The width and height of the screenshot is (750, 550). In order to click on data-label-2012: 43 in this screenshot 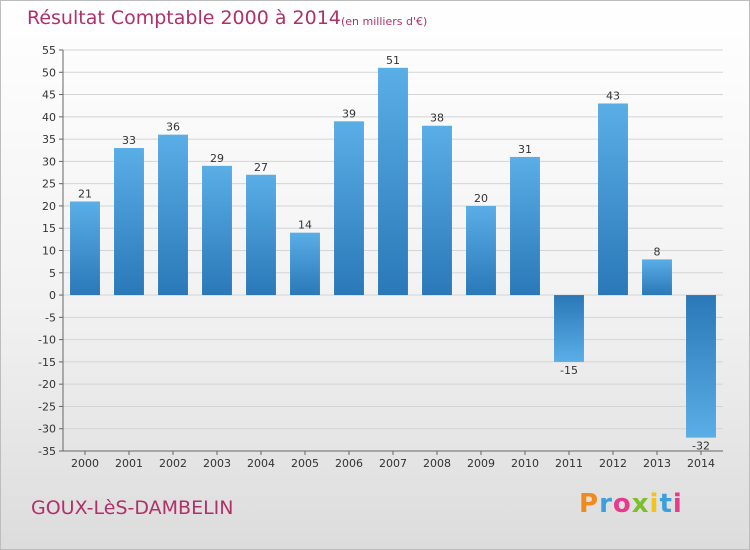, I will do `click(613, 95)`.